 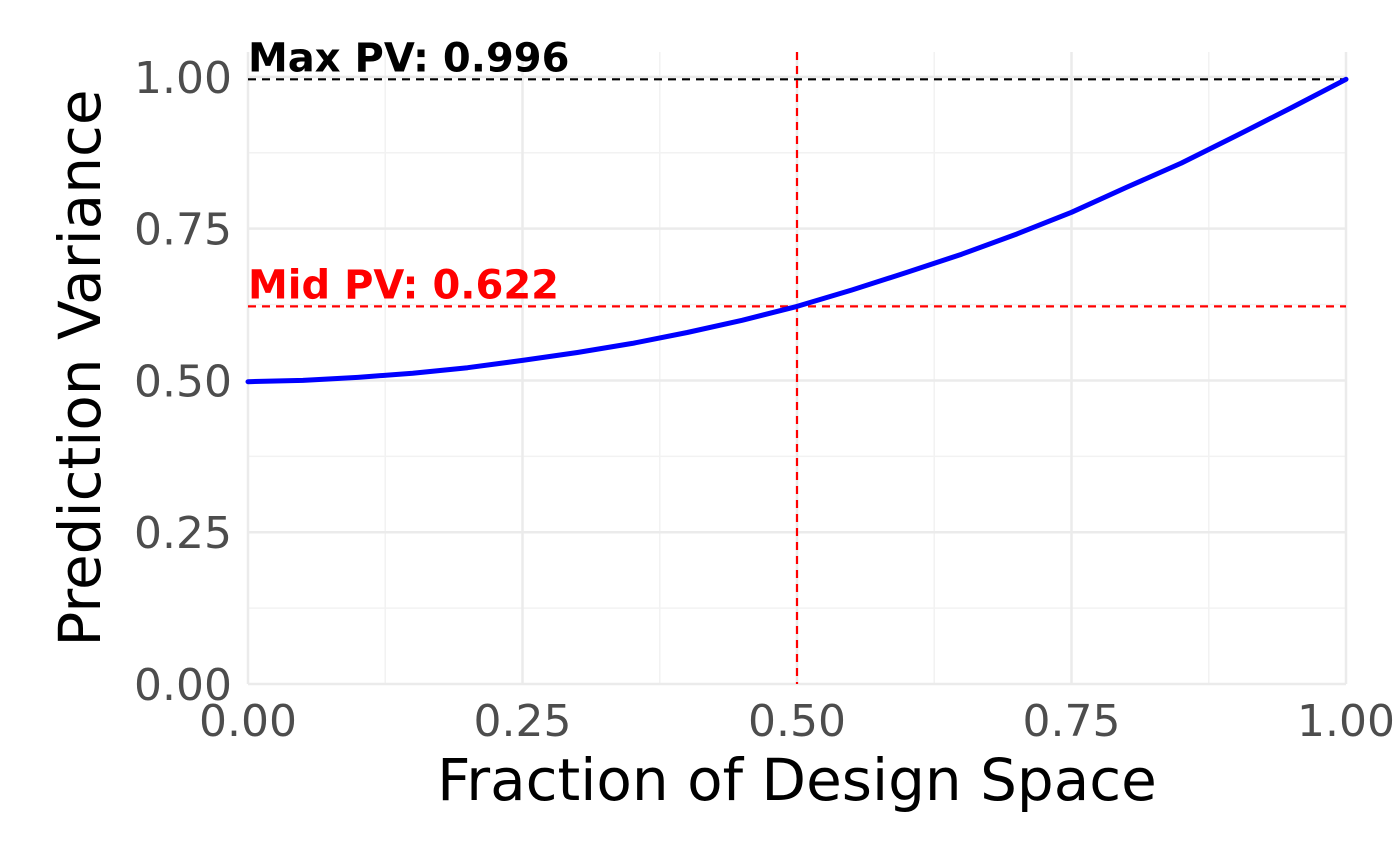 I want to click on y-tick-labels: 0.00 0.25 0.50 0.75 1.00, so click(x=183, y=382).